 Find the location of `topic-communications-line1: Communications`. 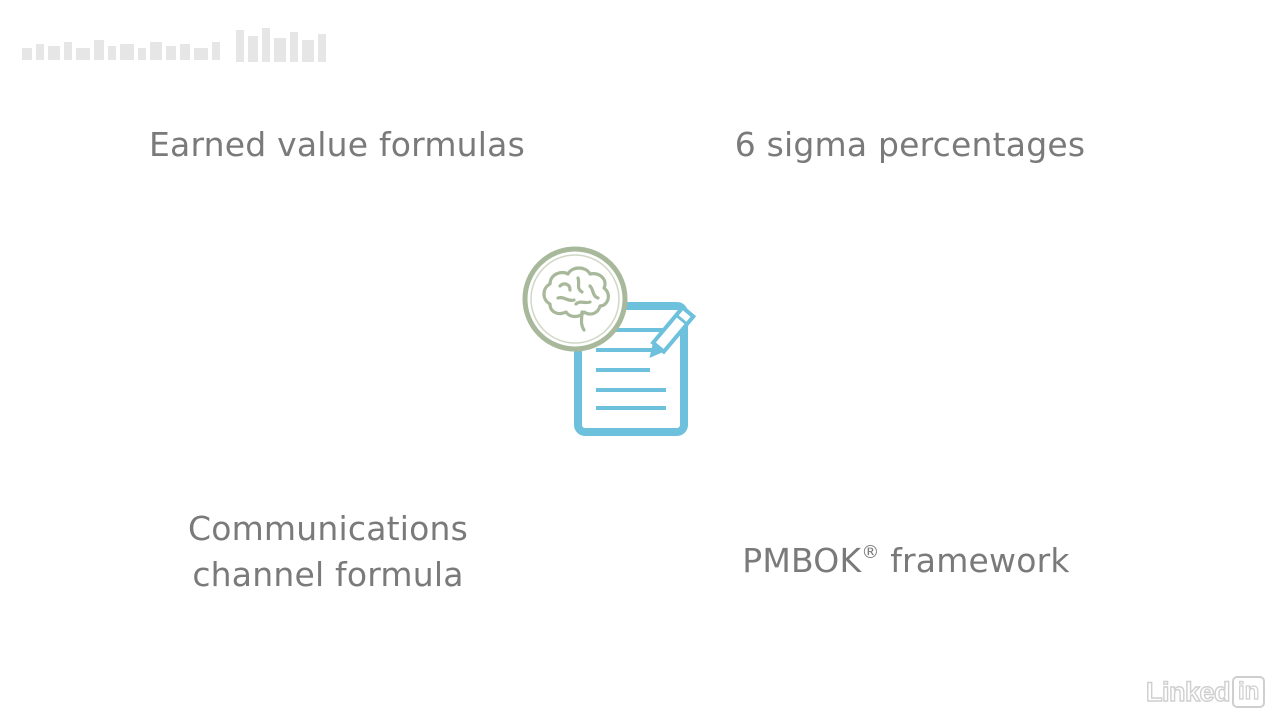

topic-communications-line1: Communications is located at coordinates (328, 528).